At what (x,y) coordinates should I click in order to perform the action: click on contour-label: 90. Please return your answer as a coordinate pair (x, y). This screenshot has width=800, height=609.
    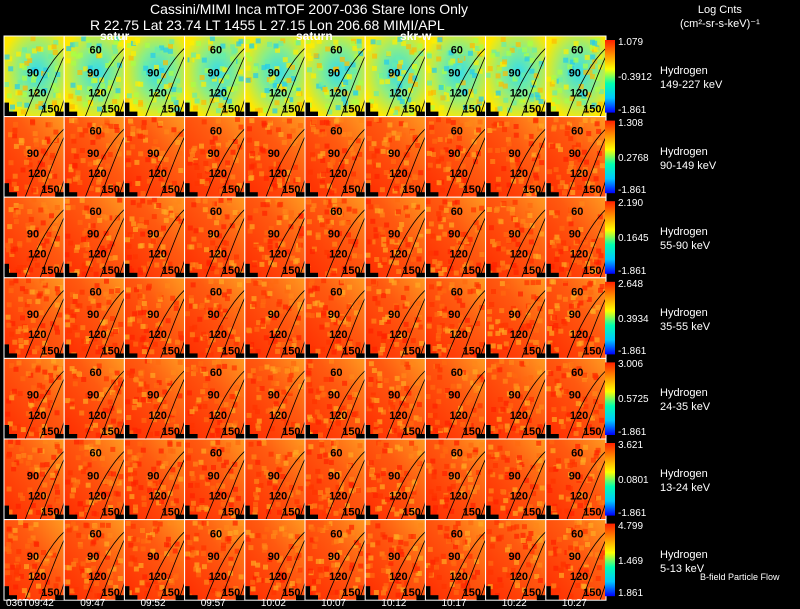
    Looking at the image, I should click on (33, 154).